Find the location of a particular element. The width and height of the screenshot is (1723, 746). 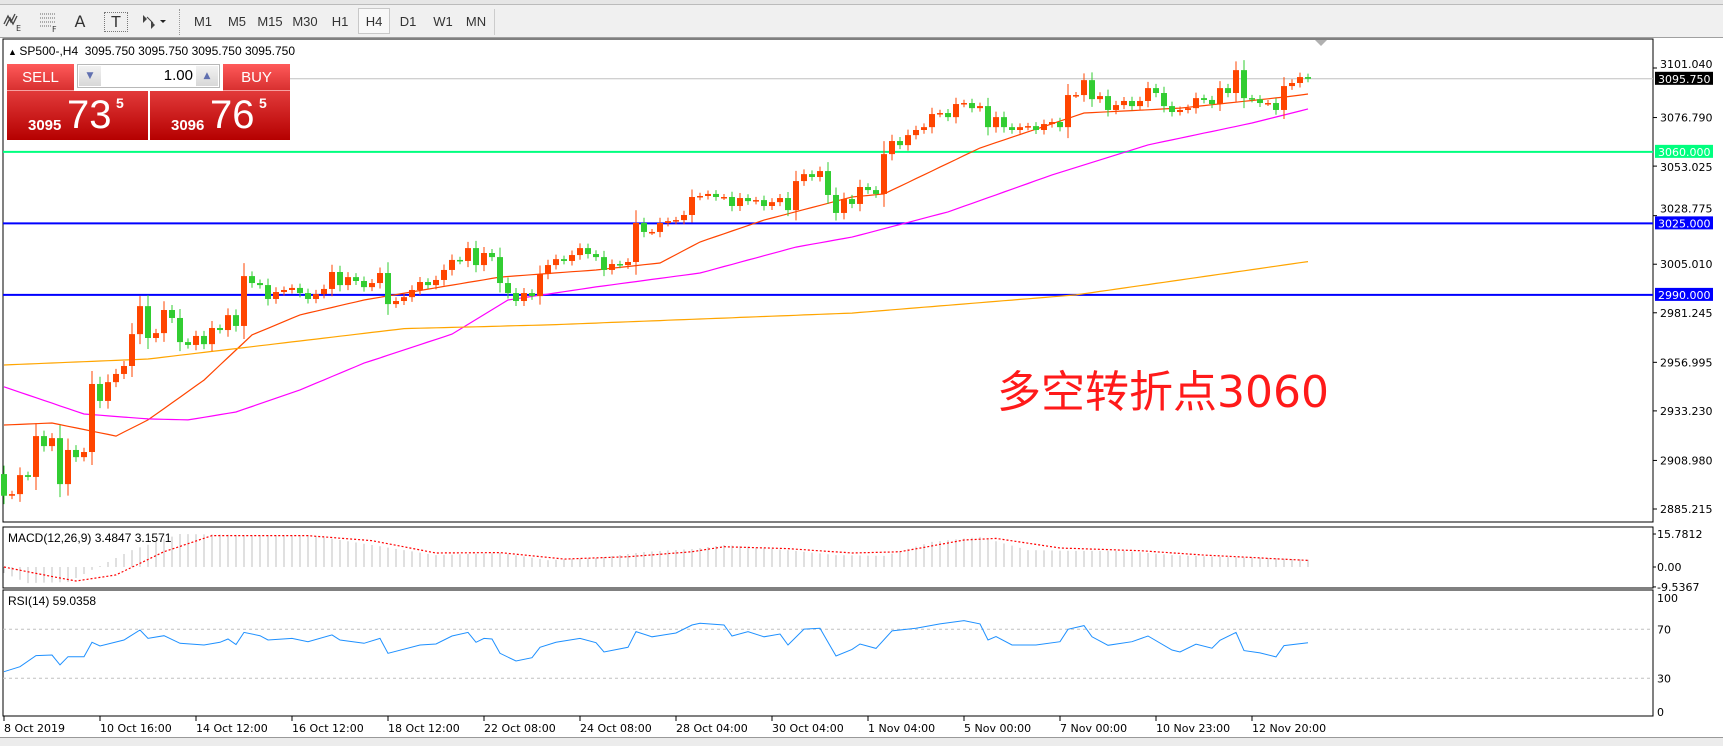

lot-increase-button: ▲ is located at coordinates (207, 76).